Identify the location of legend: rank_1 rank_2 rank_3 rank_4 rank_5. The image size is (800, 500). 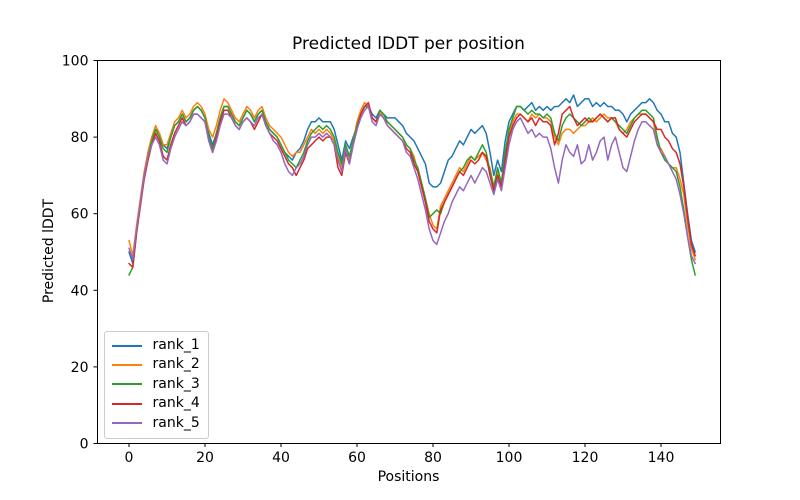
(156, 385).